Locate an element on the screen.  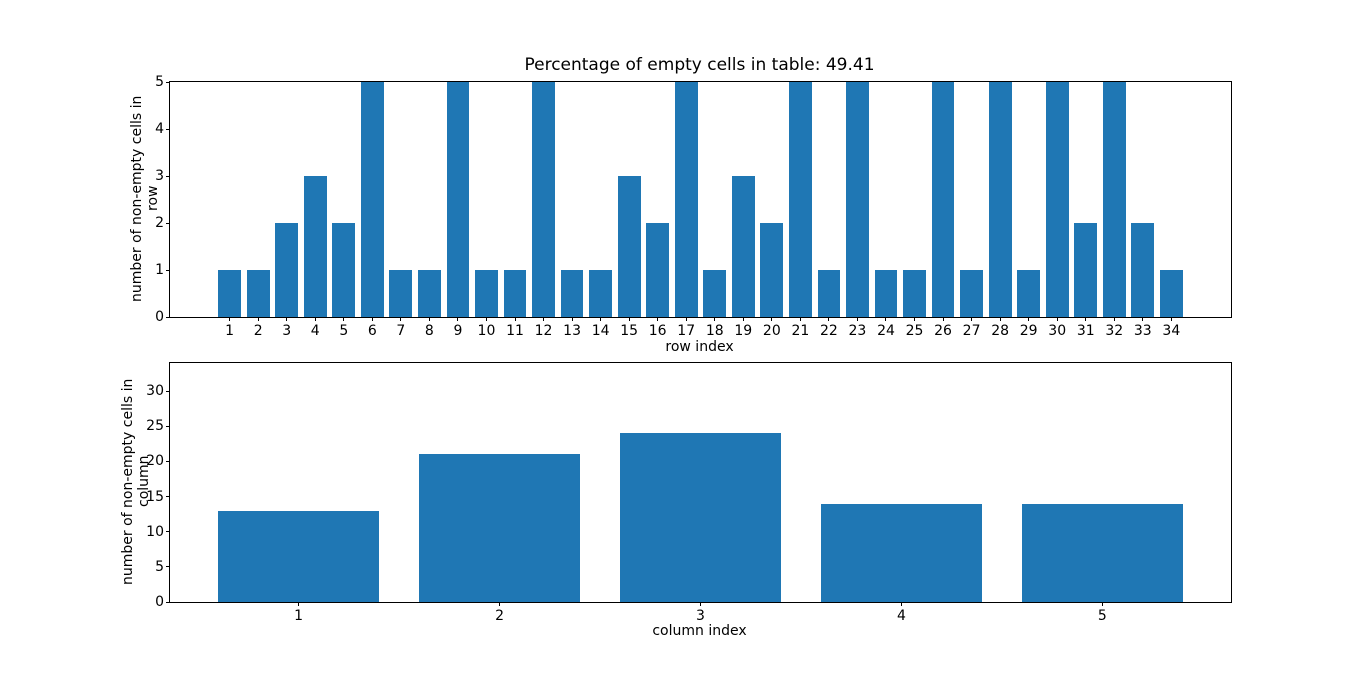
x-tick-label: 34 is located at coordinates (1171, 331).